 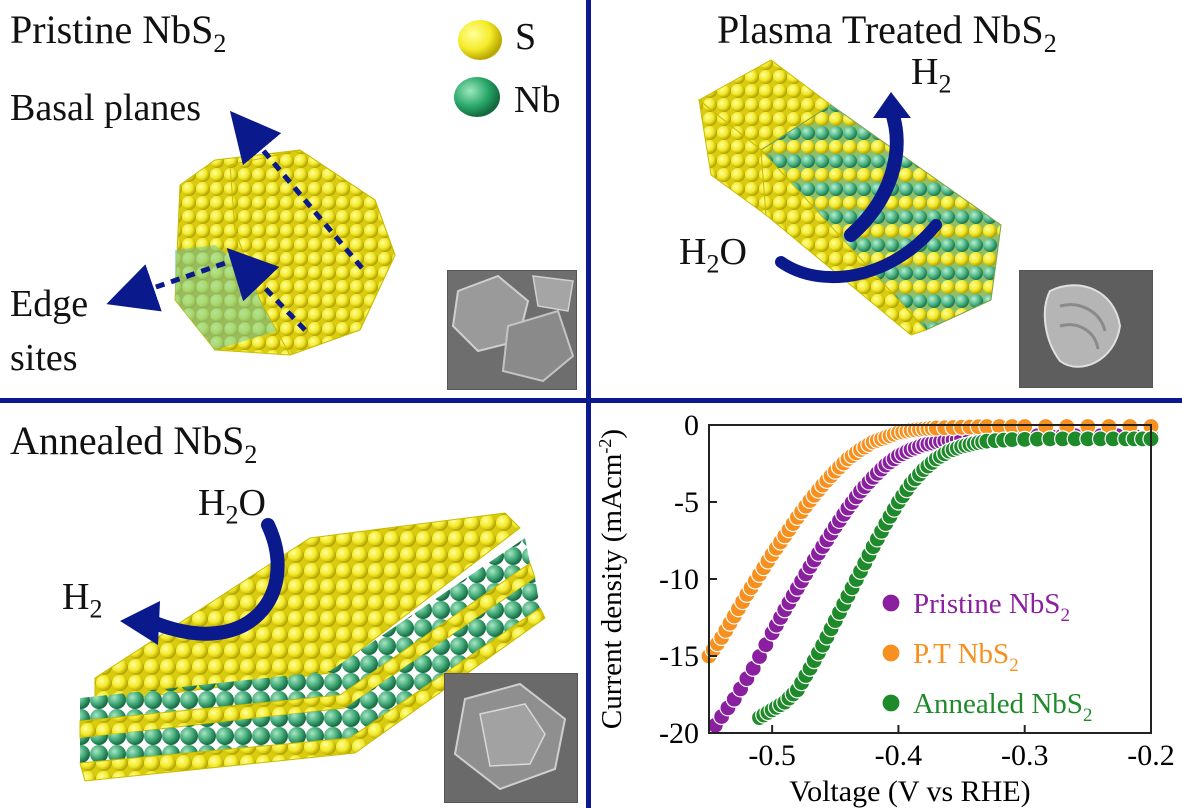 What do you see at coordinates (713, 255) in the screenshot?
I see `plasma-h2o-label: H2O` at bounding box center [713, 255].